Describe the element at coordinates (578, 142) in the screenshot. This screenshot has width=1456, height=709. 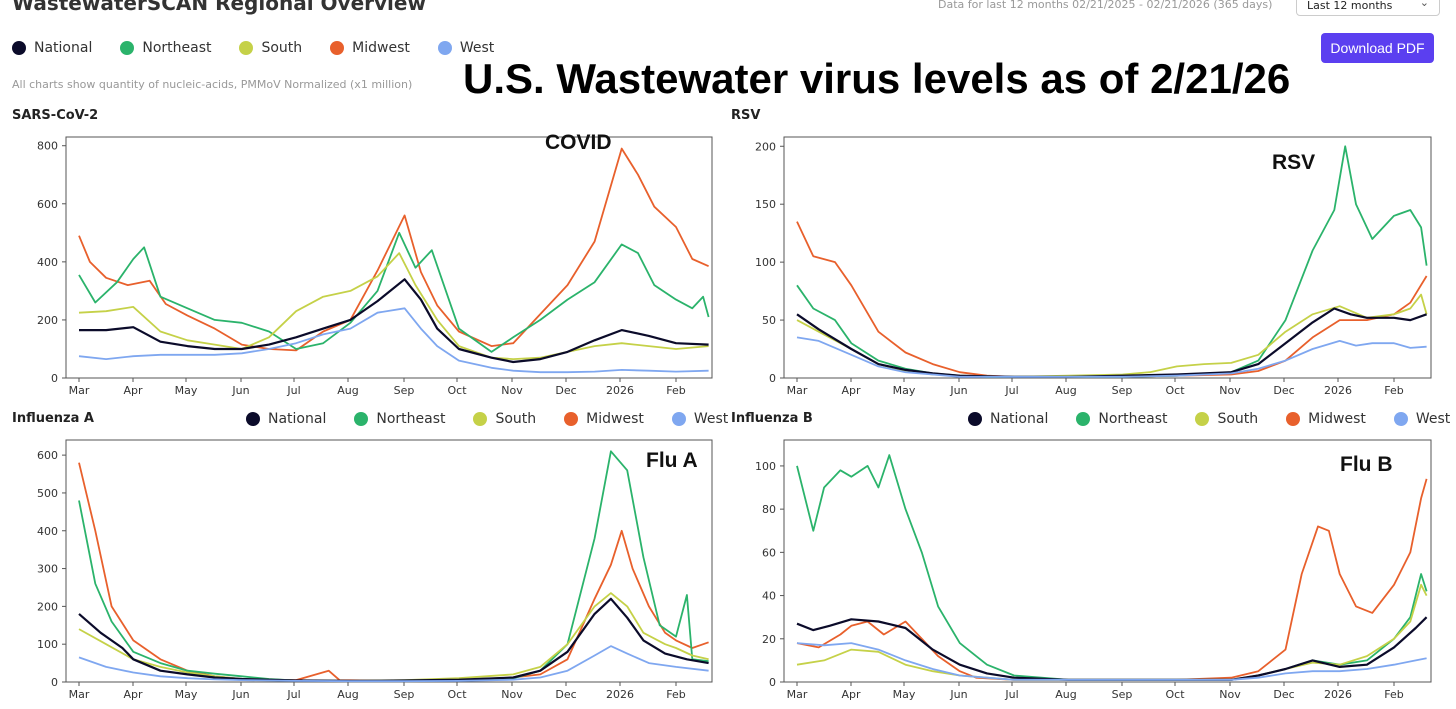
I see `overlay-covid: COVID` at that location.